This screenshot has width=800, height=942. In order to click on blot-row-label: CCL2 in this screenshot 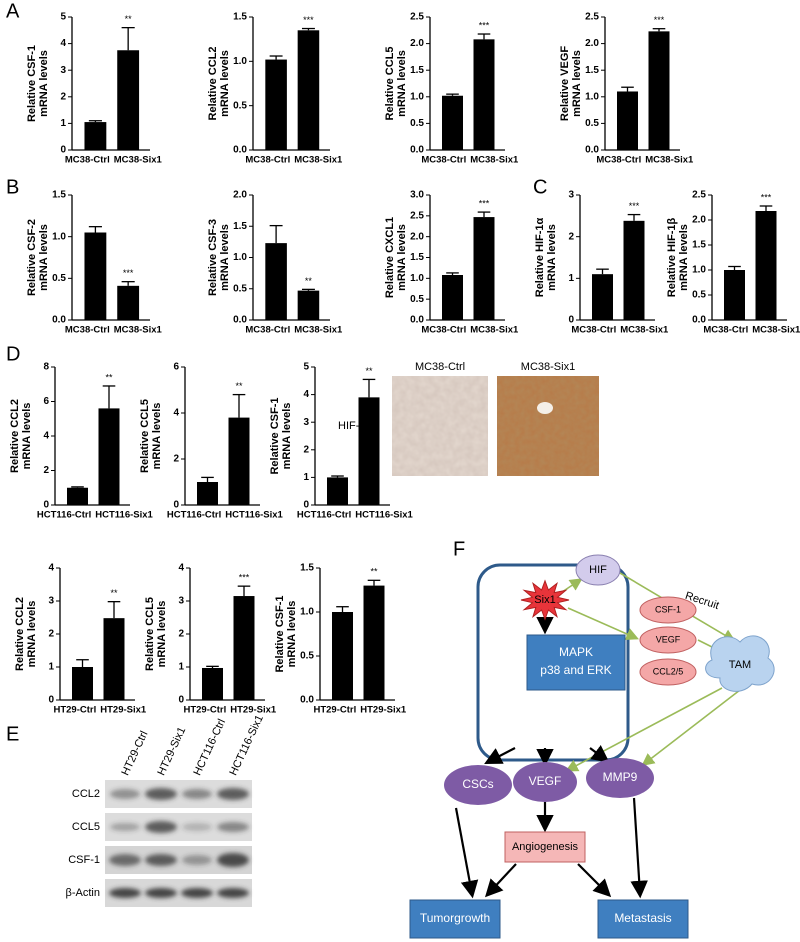, I will do `click(86, 794)`.